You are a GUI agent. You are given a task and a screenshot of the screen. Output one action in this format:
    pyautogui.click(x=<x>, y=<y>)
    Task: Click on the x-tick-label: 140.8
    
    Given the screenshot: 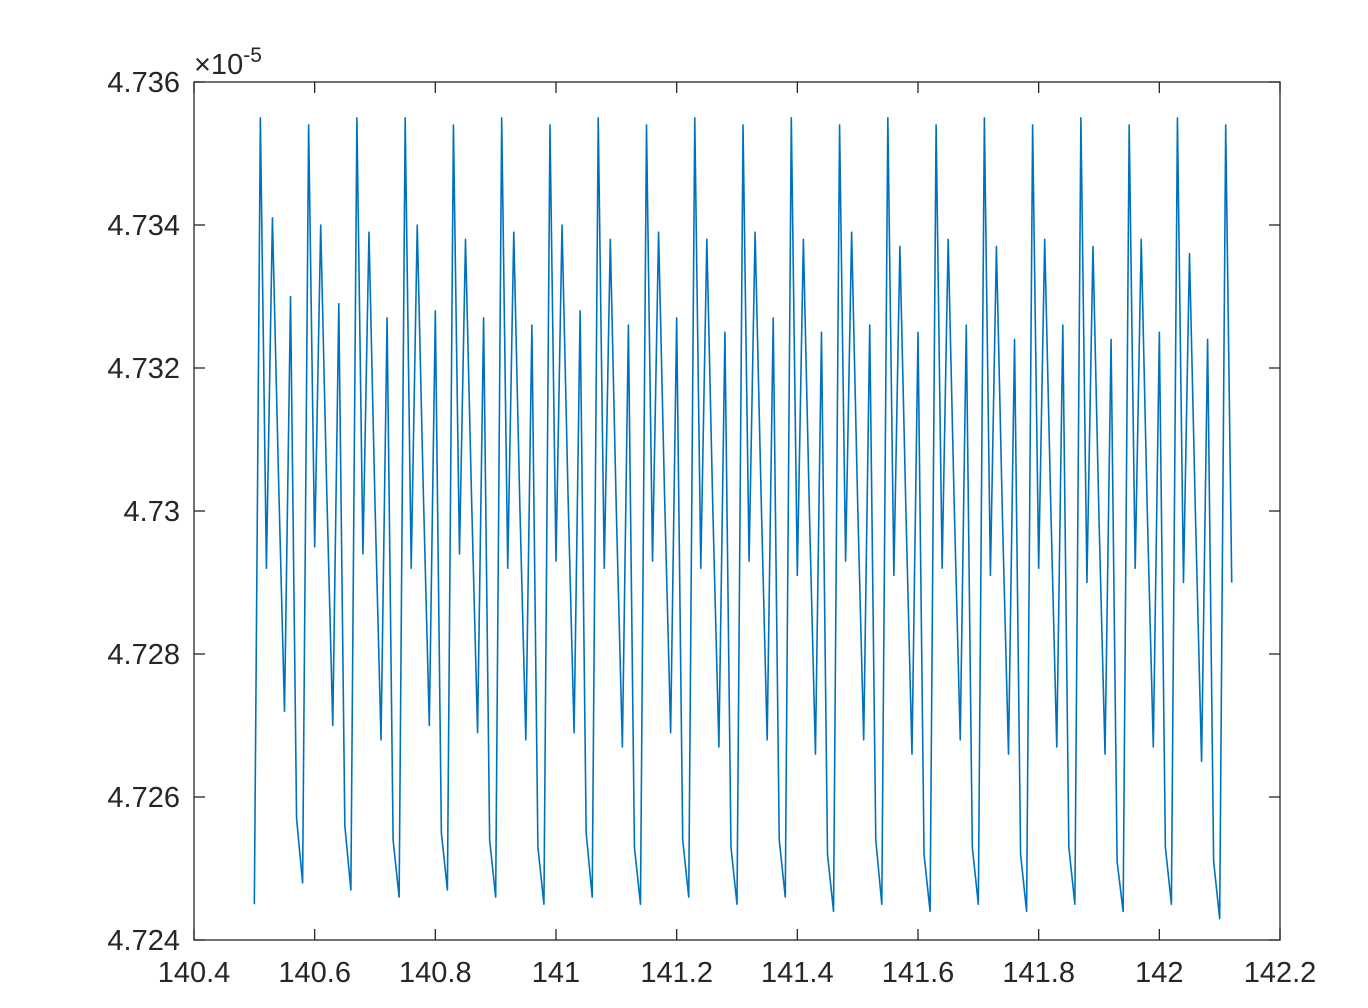 What is the action you would take?
    pyautogui.click(x=435, y=973)
    